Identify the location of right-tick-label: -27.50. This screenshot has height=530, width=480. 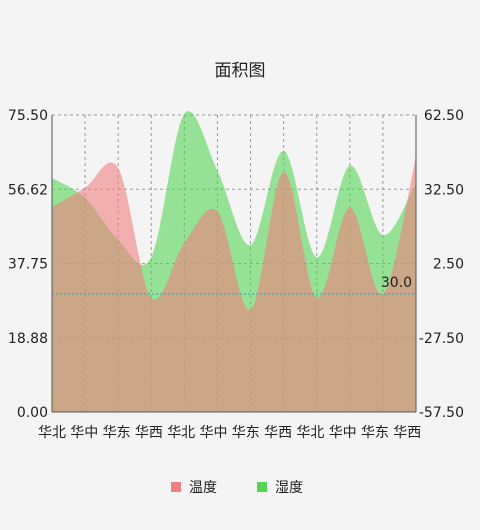
(441, 339).